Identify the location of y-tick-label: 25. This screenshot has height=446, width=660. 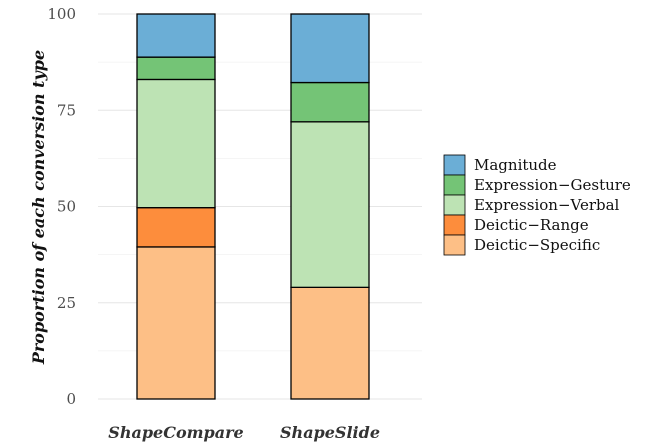
(66, 303).